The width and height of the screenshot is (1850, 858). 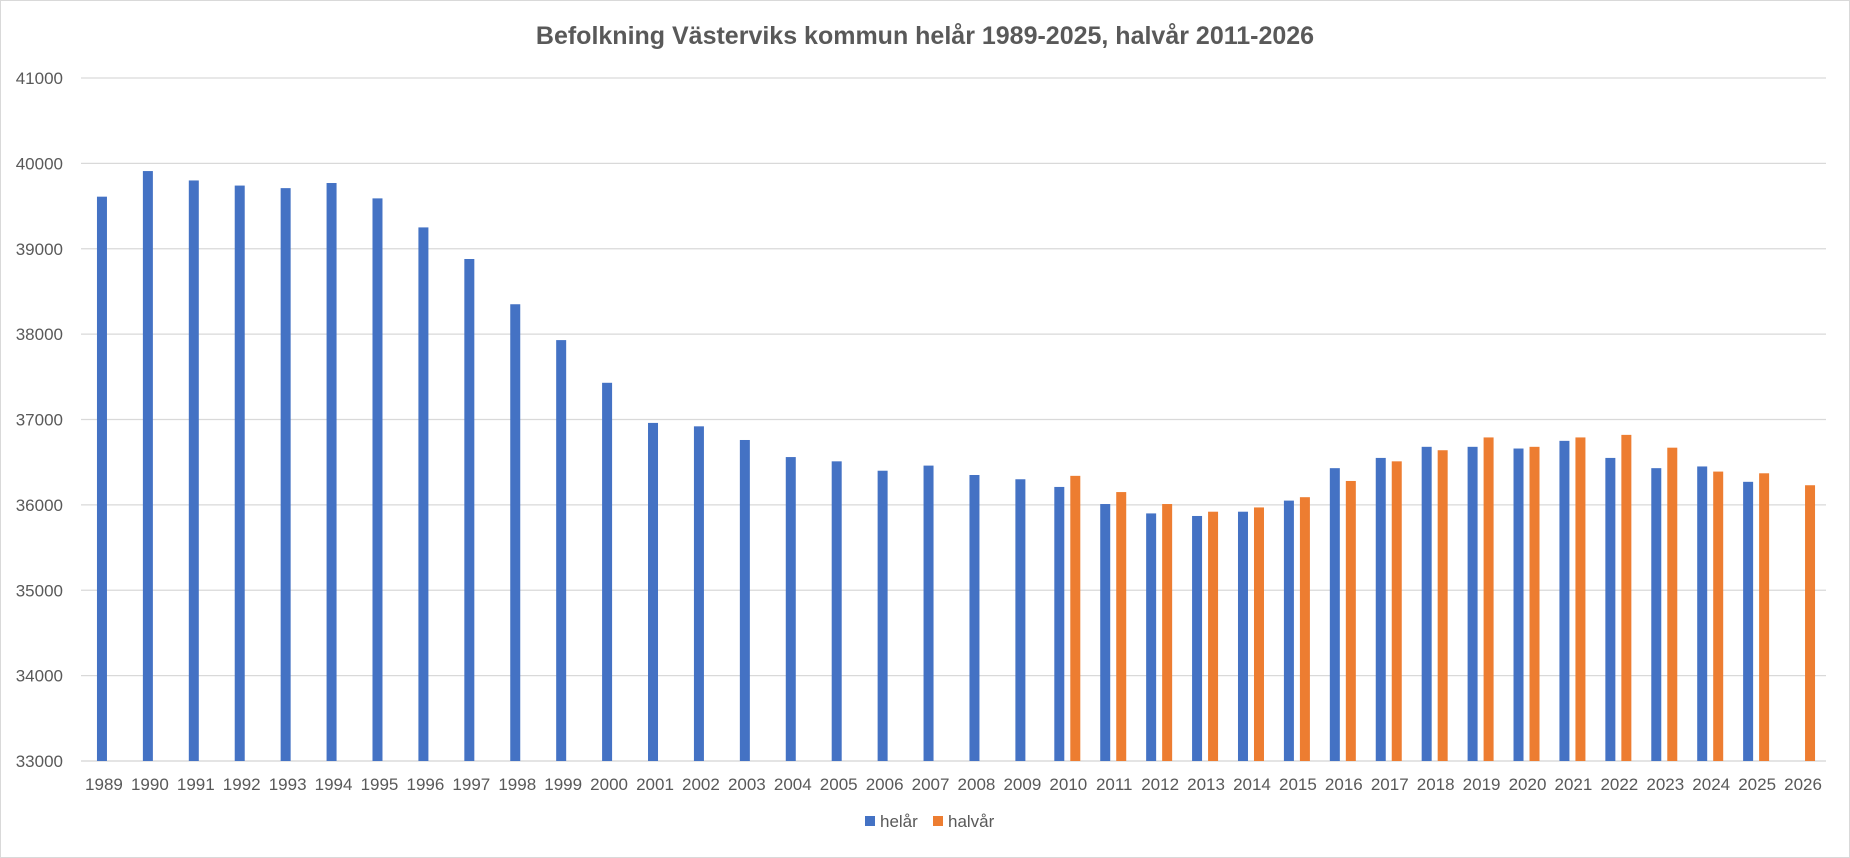 I want to click on y-tick-label: 33000, so click(x=39, y=761).